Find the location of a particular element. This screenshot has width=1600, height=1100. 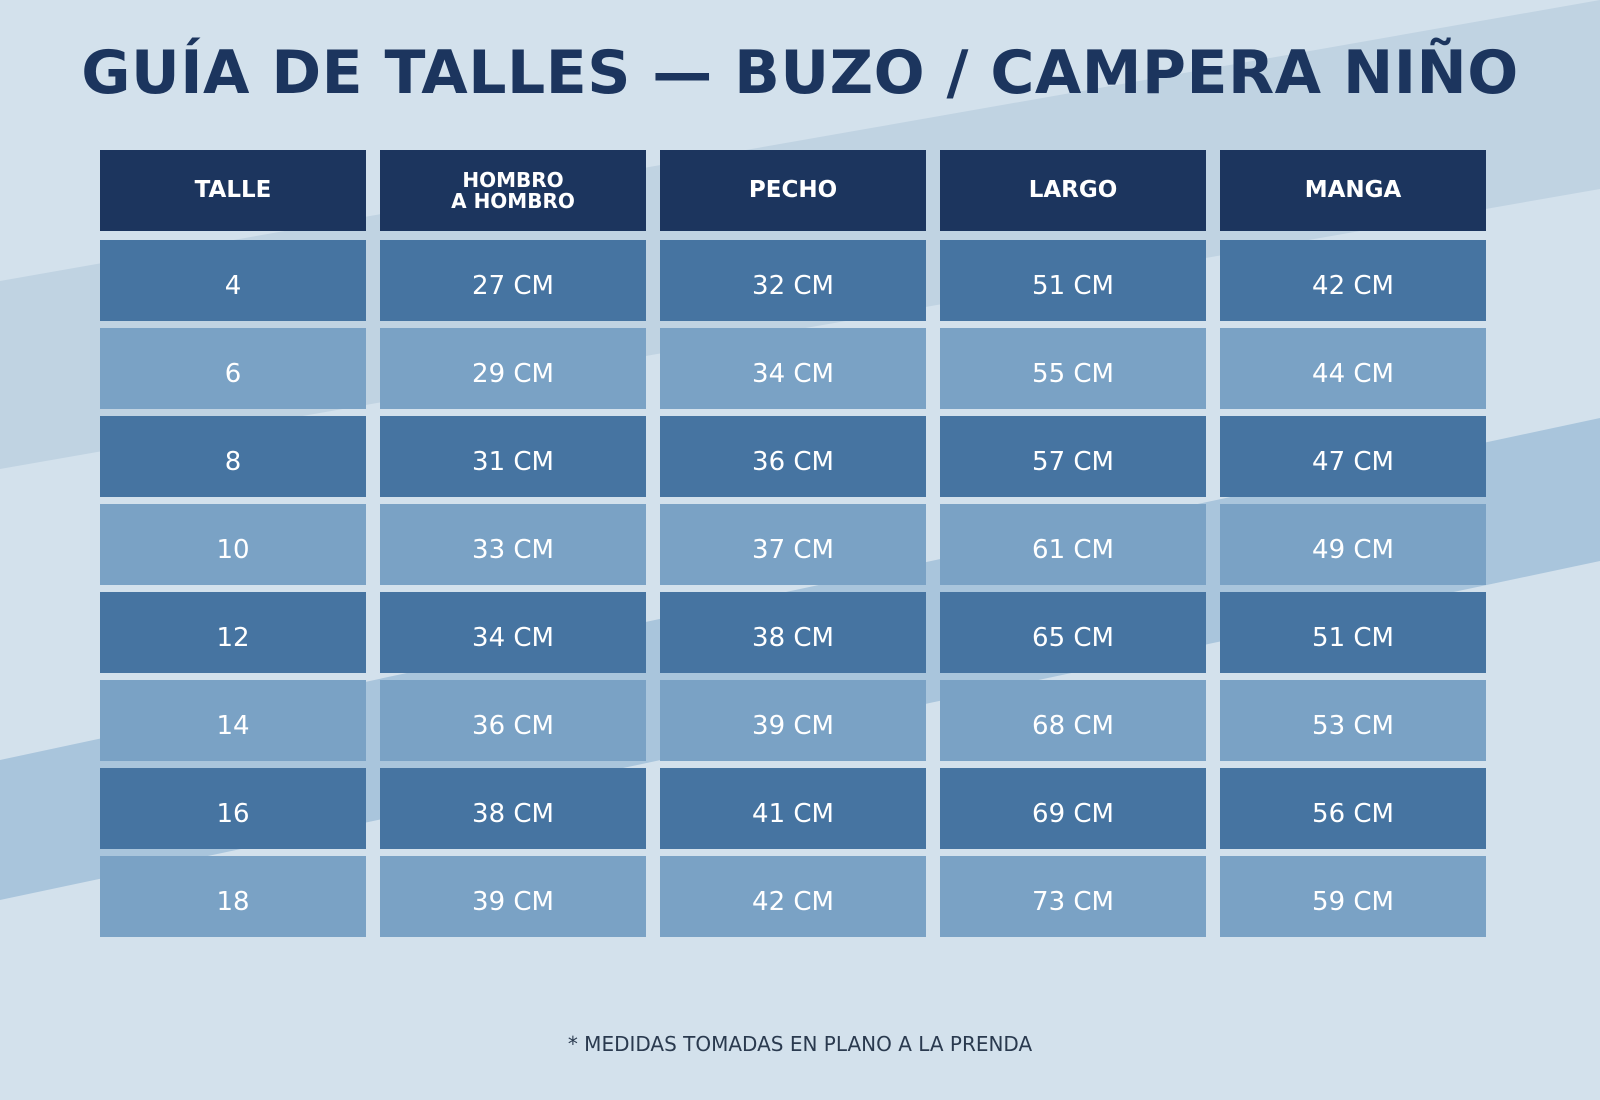

header-hombro-line2: A HOMBRO is located at coordinates (513, 200).